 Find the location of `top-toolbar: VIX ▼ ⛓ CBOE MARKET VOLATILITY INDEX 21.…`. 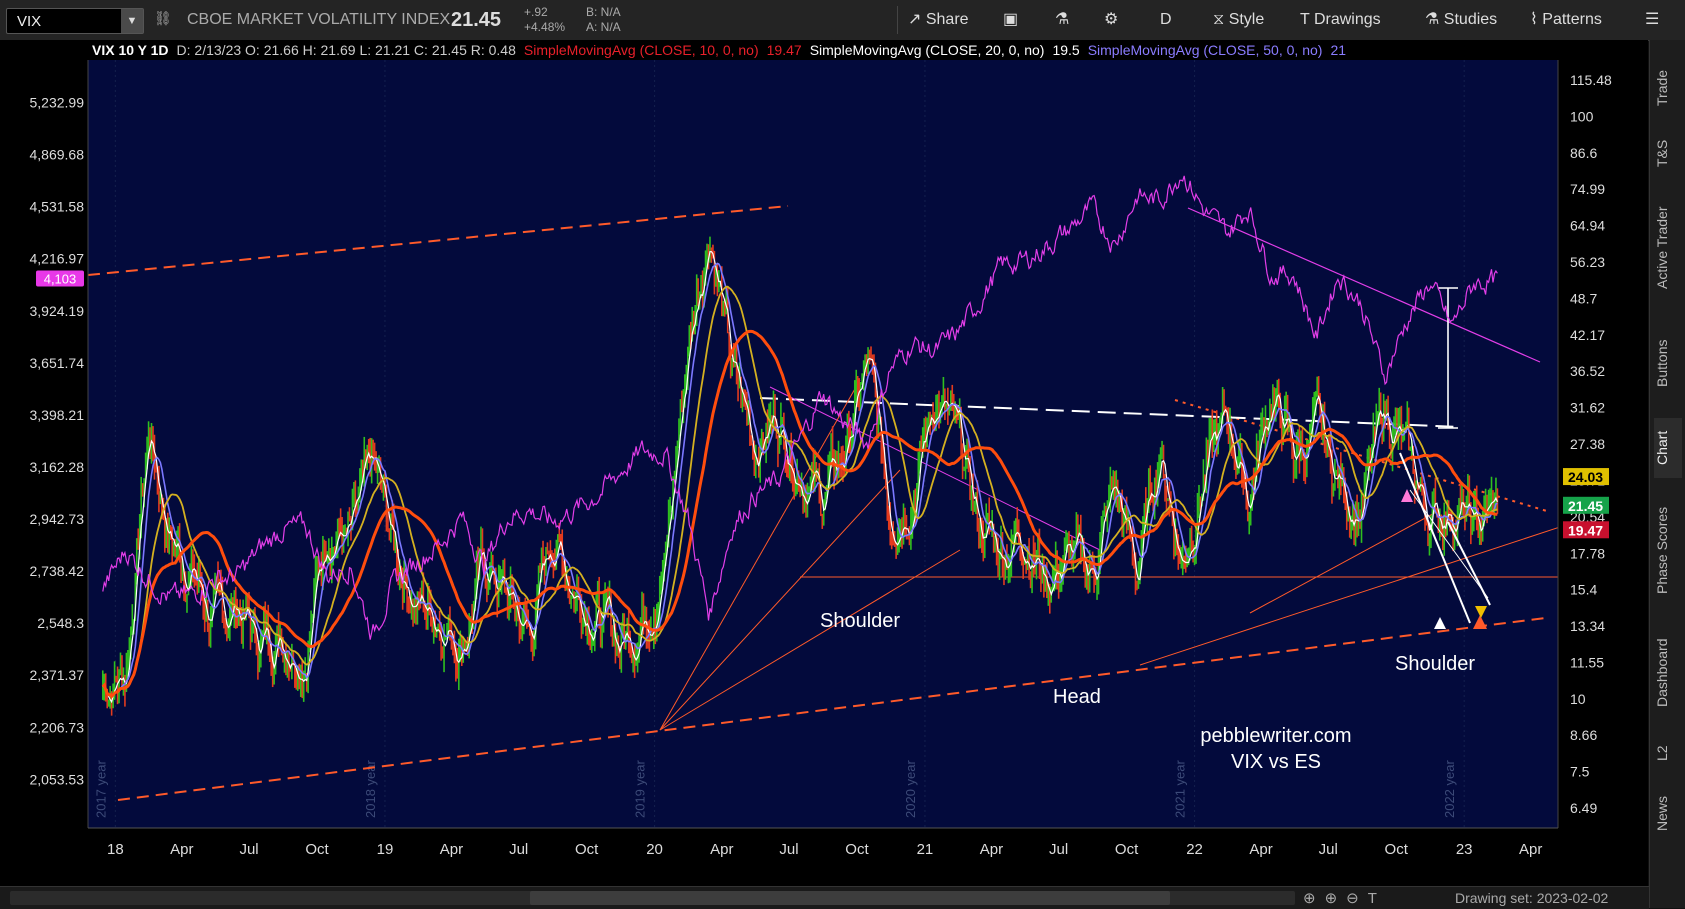

top-toolbar: VIX ▼ ⛓ CBOE MARKET VOLATILITY INDEX 21.… is located at coordinates (842, 20).